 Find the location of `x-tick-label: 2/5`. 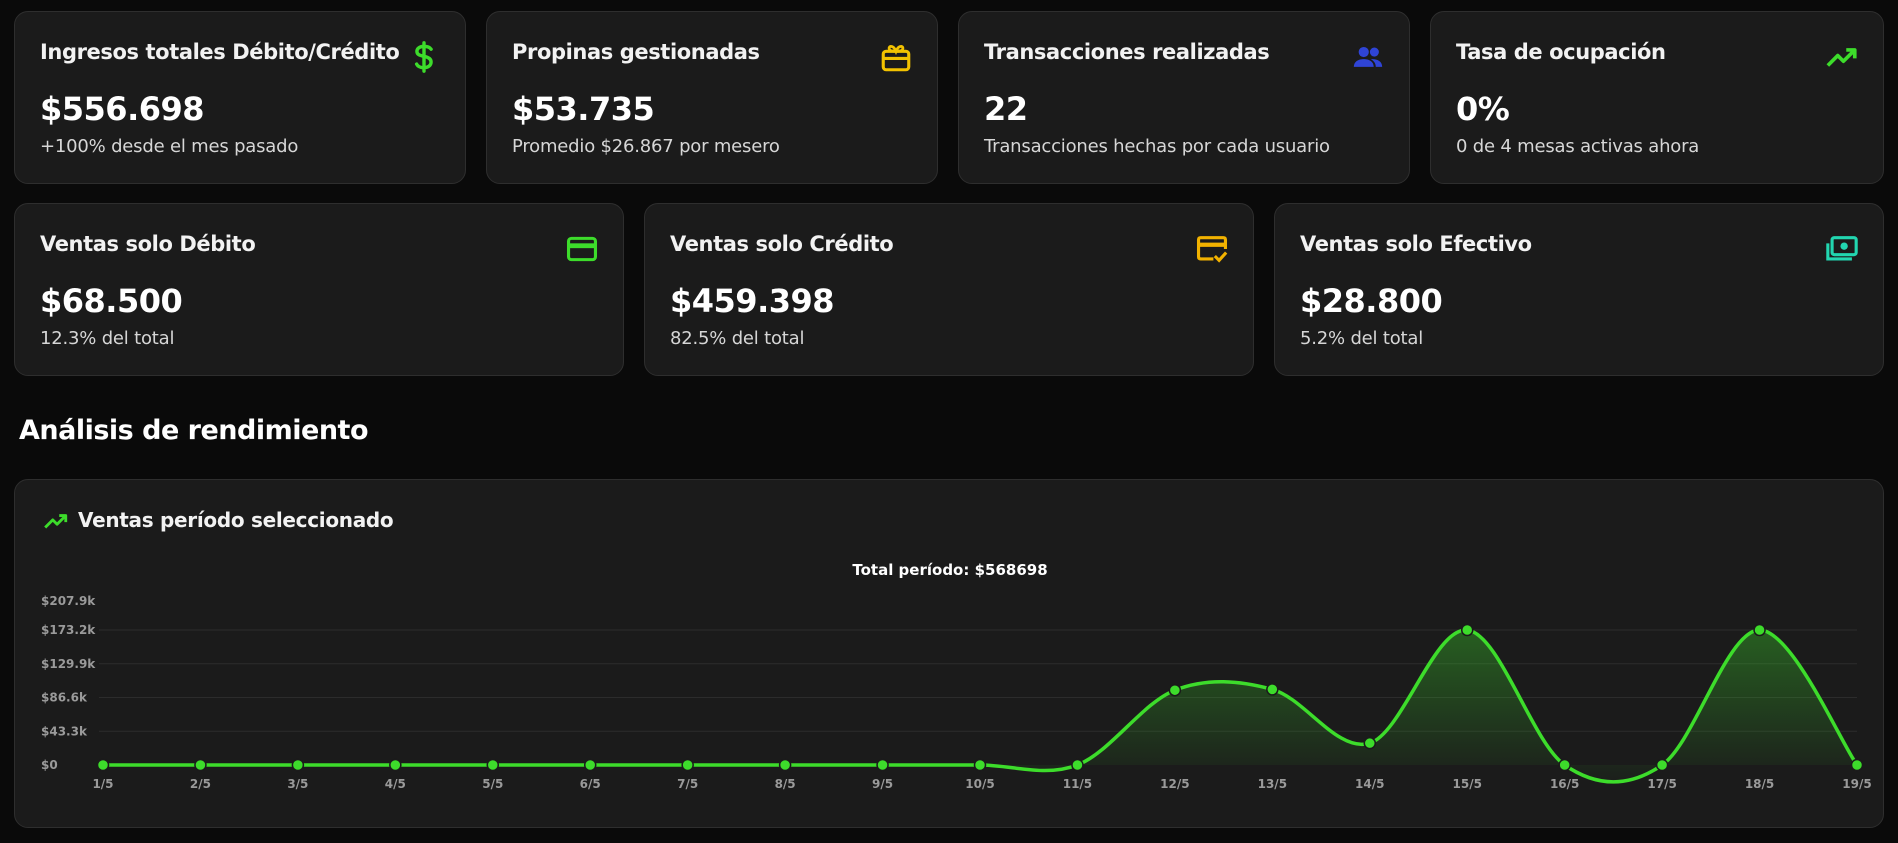

x-tick-label: 2/5 is located at coordinates (200, 784).